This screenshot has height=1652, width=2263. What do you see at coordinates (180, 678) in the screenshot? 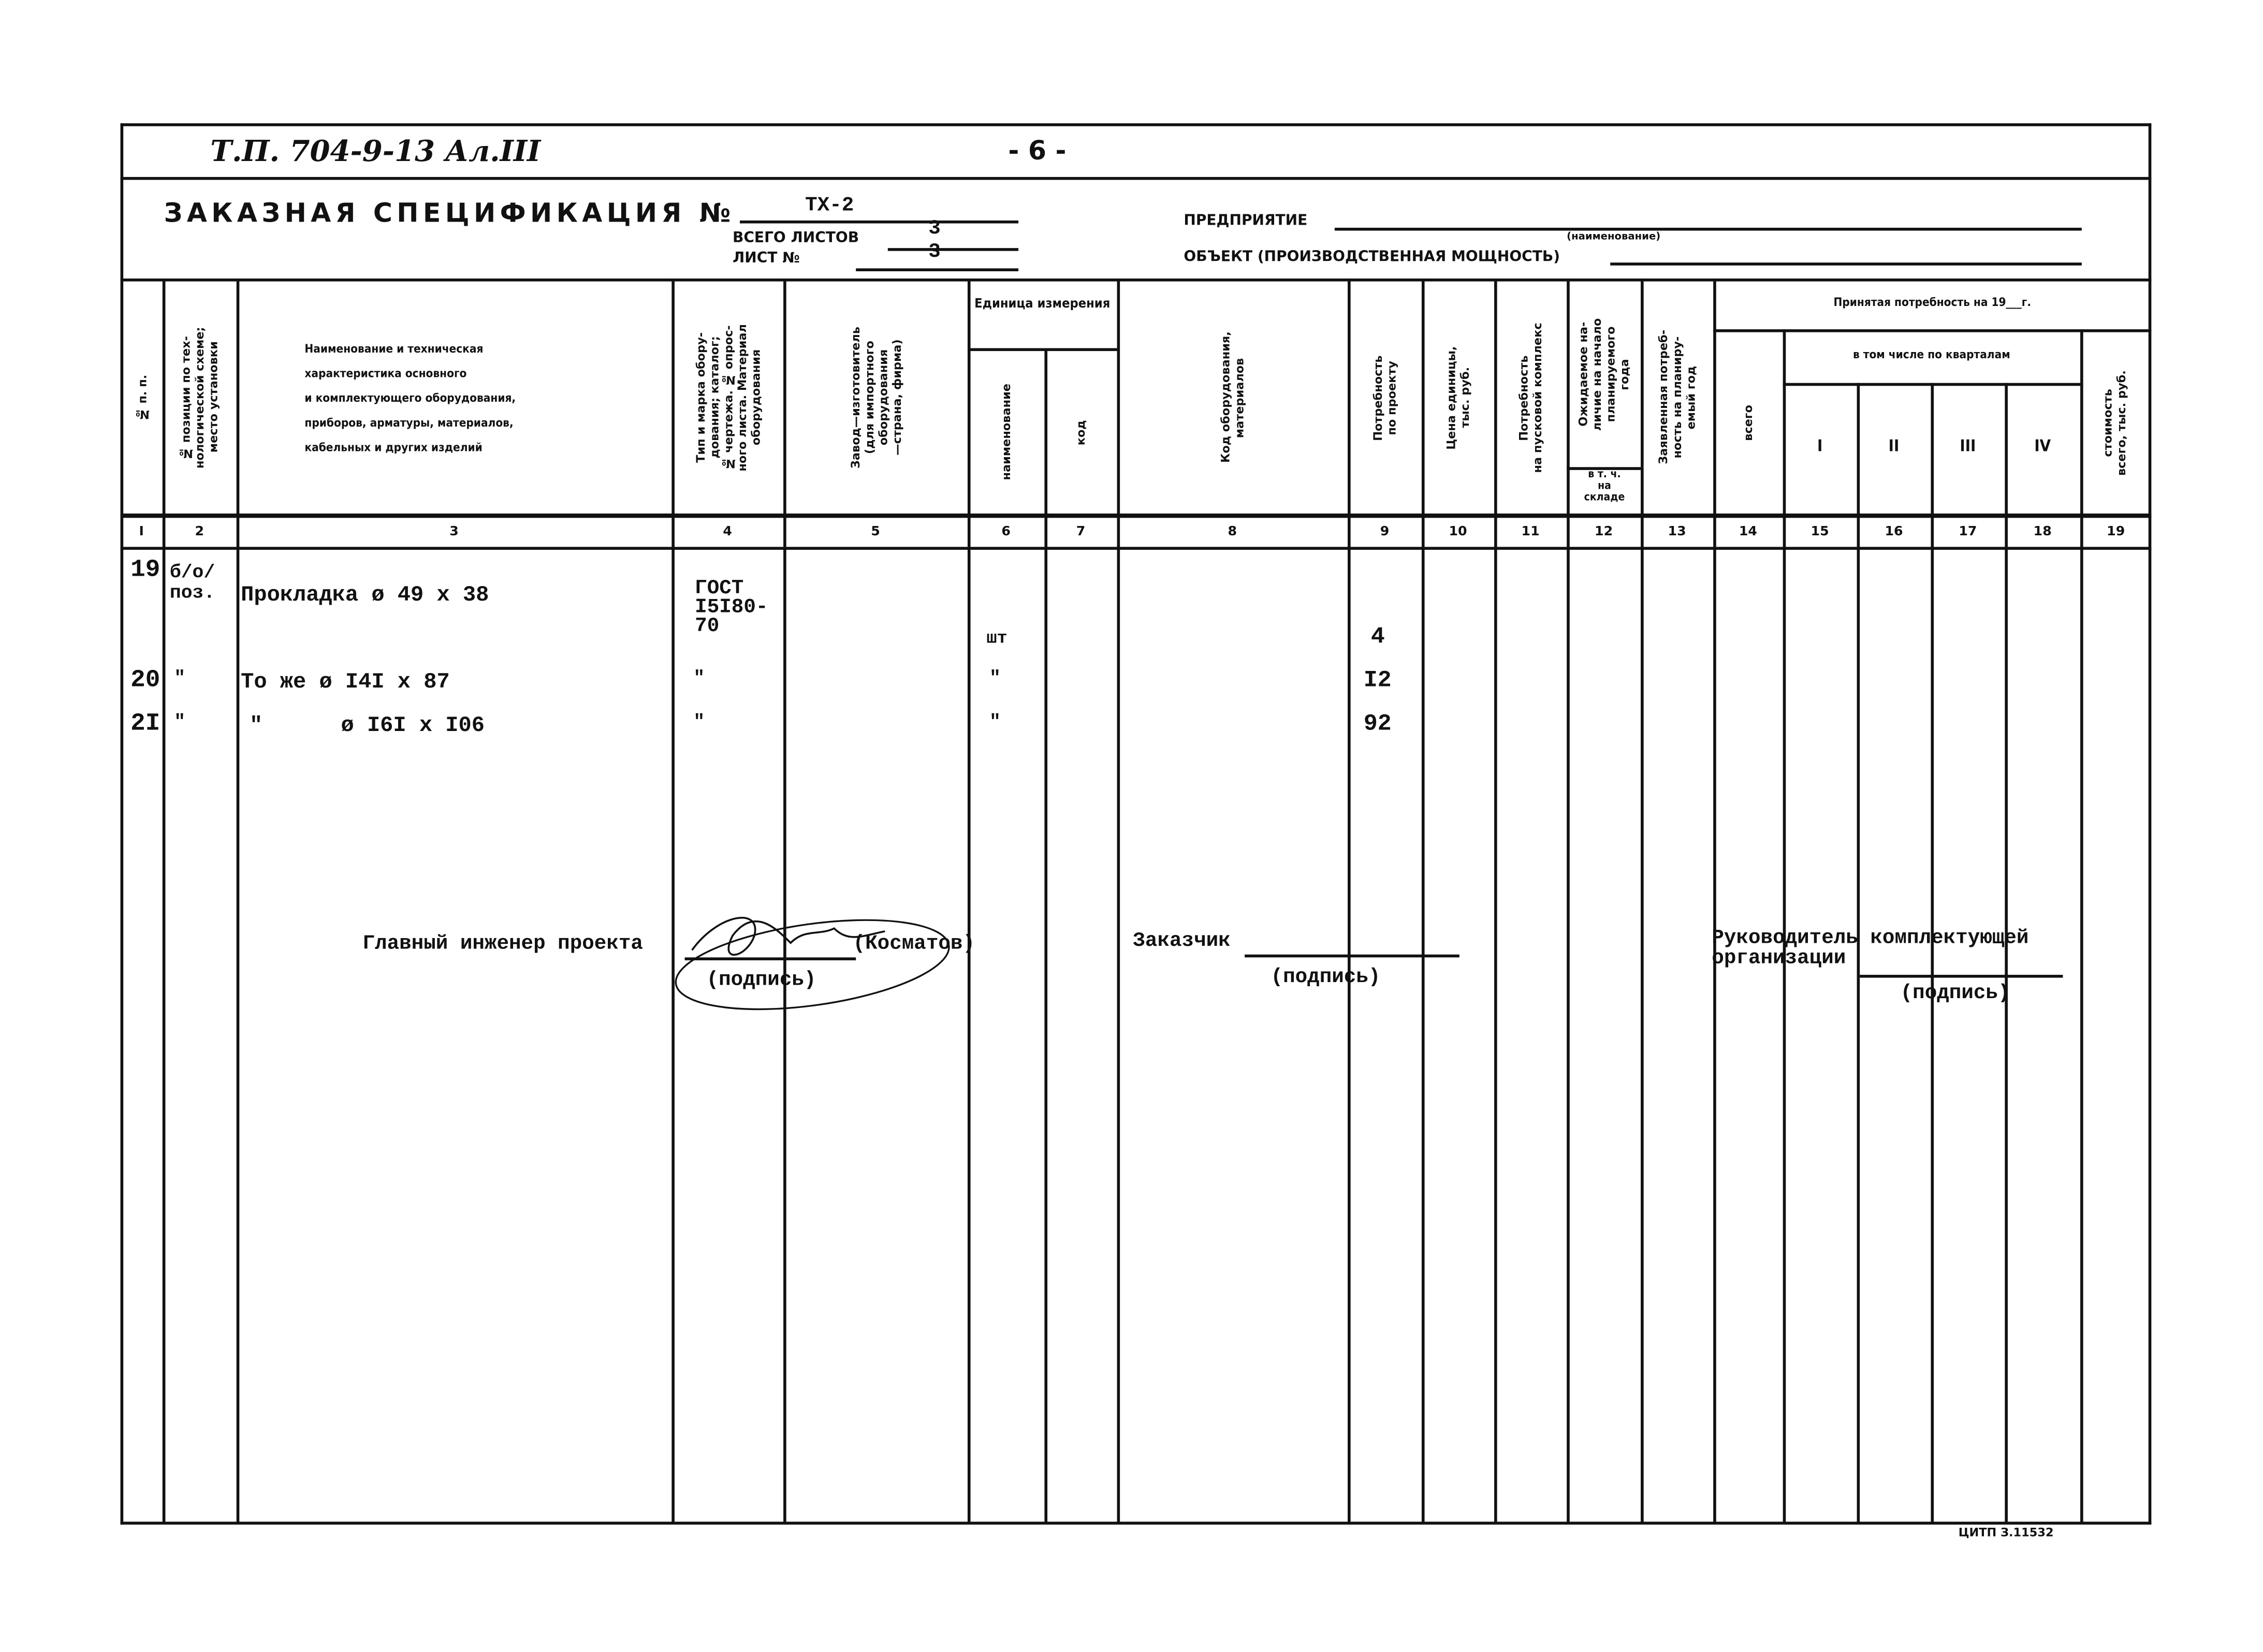
I see `row-position: "` at bounding box center [180, 678].